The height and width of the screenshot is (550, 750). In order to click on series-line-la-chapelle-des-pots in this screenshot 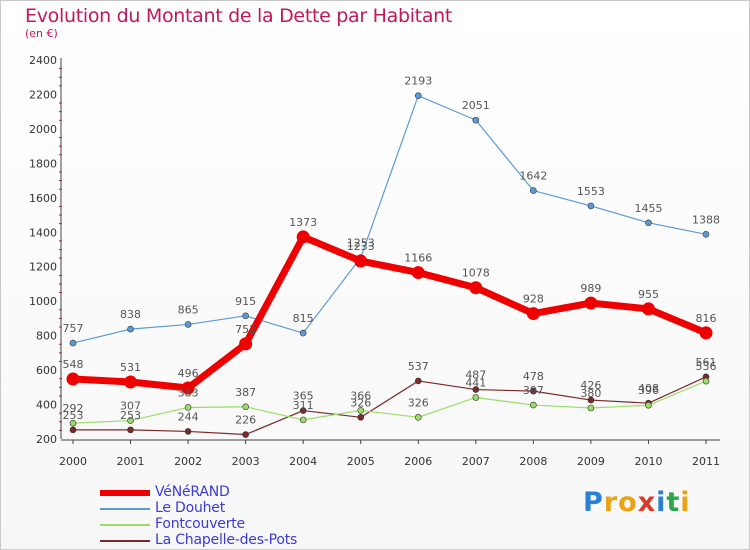, I will do `click(389, 406)`.